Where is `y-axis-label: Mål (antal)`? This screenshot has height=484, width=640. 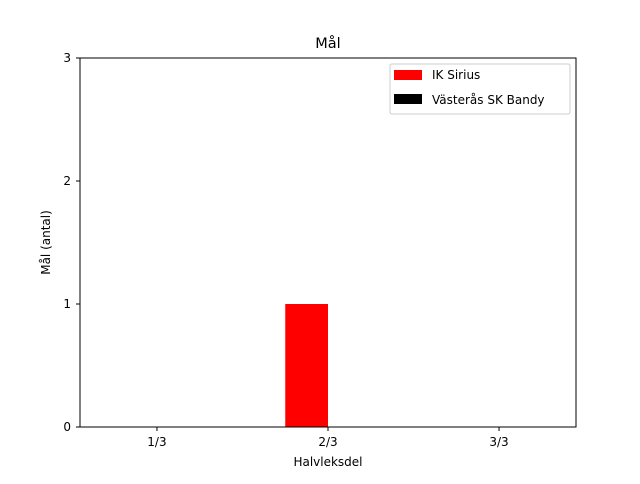 y-axis-label: Mål (antal) is located at coordinates (46, 242).